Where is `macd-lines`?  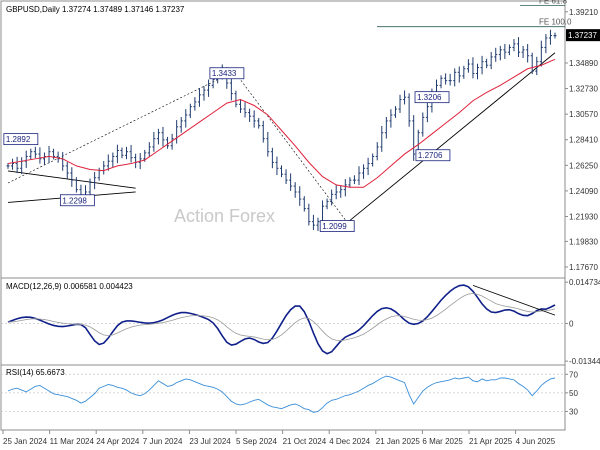
macd-lines is located at coordinates (281, 319).